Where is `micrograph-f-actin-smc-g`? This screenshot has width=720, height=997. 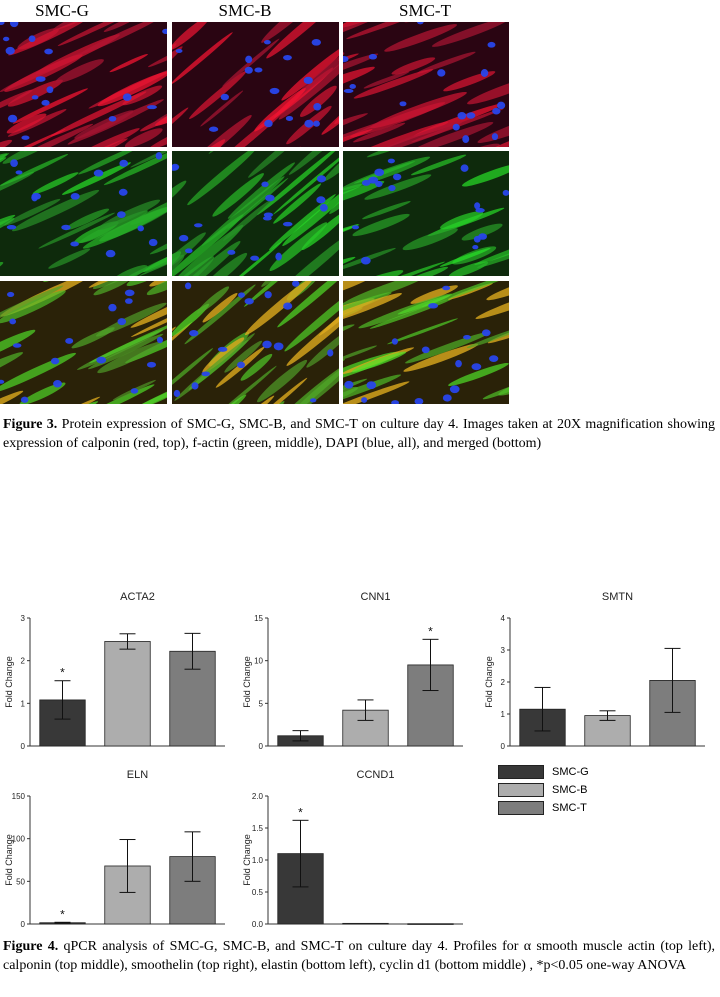 micrograph-f-actin-smc-g is located at coordinates (83, 213).